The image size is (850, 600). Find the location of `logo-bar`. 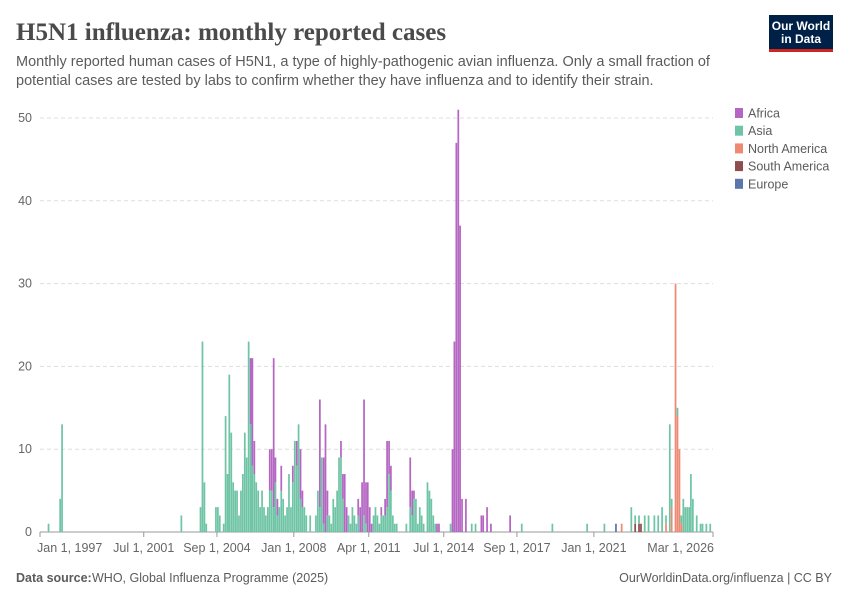

logo-bar is located at coordinates (801, 50).